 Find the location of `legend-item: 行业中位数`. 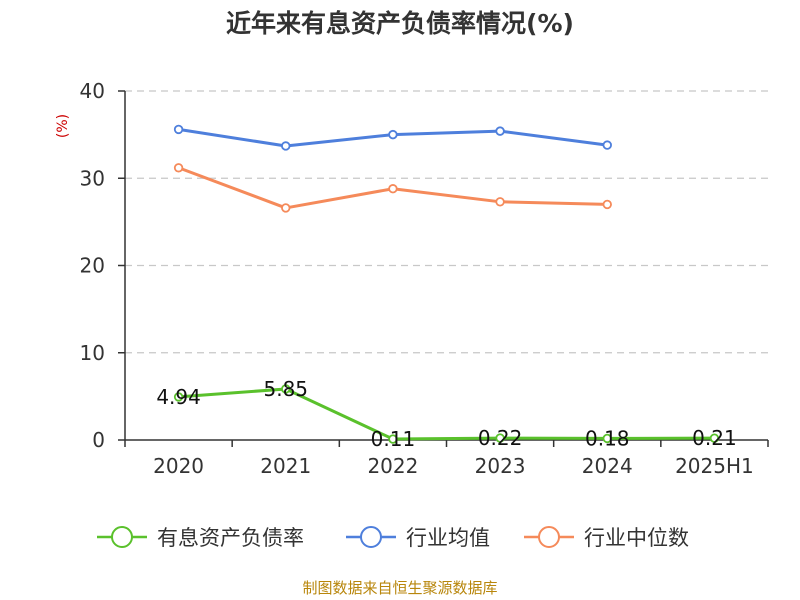

legend-item: 行业中位数 is located at coordinates (606, 538).